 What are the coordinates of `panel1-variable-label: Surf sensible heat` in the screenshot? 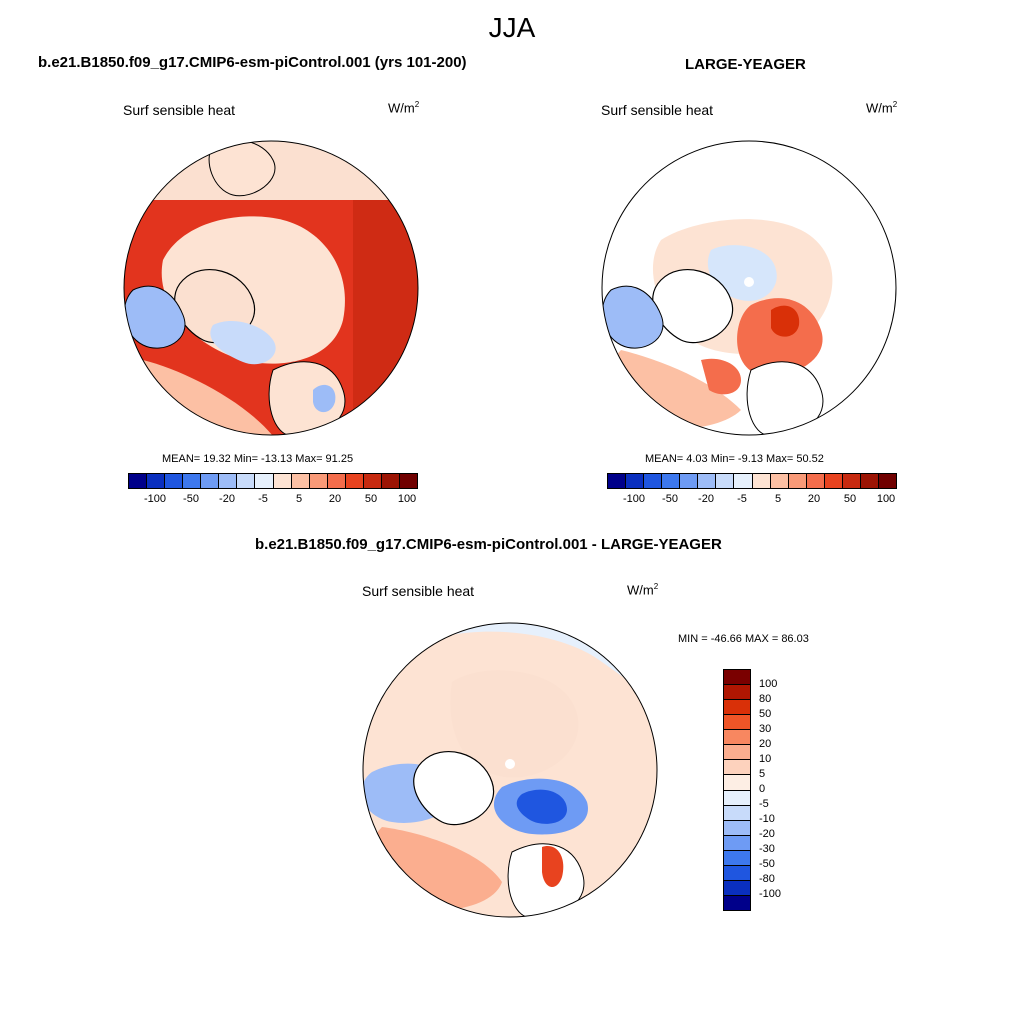 It's located at (179, 110).